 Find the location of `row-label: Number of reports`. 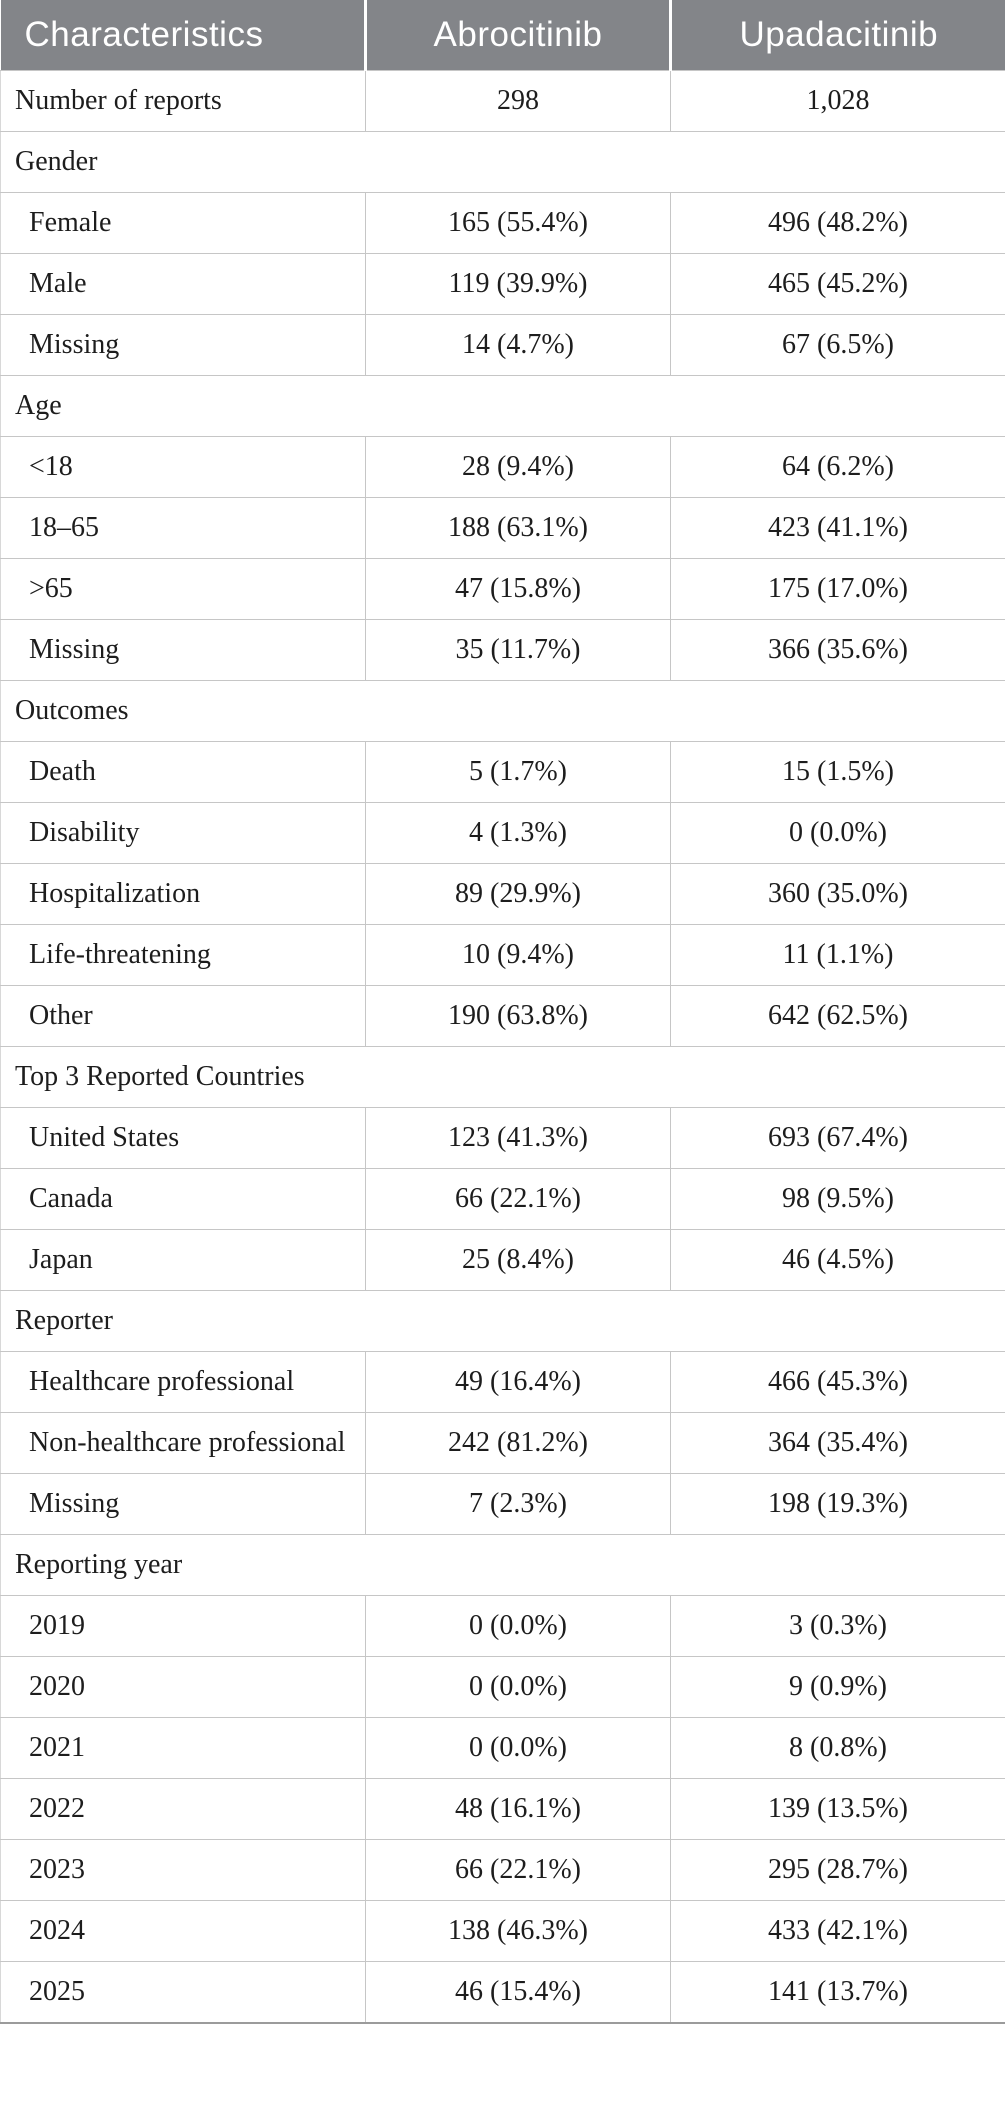

row-label: Number of reports is located at coordinates (183, 101).